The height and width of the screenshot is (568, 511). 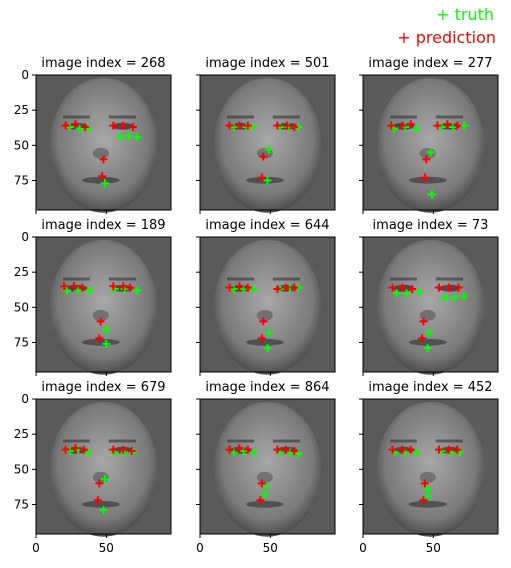 I want to click on panel-7: image index = 679 0 25 50 75 0 50, so click(x=93, y=467).